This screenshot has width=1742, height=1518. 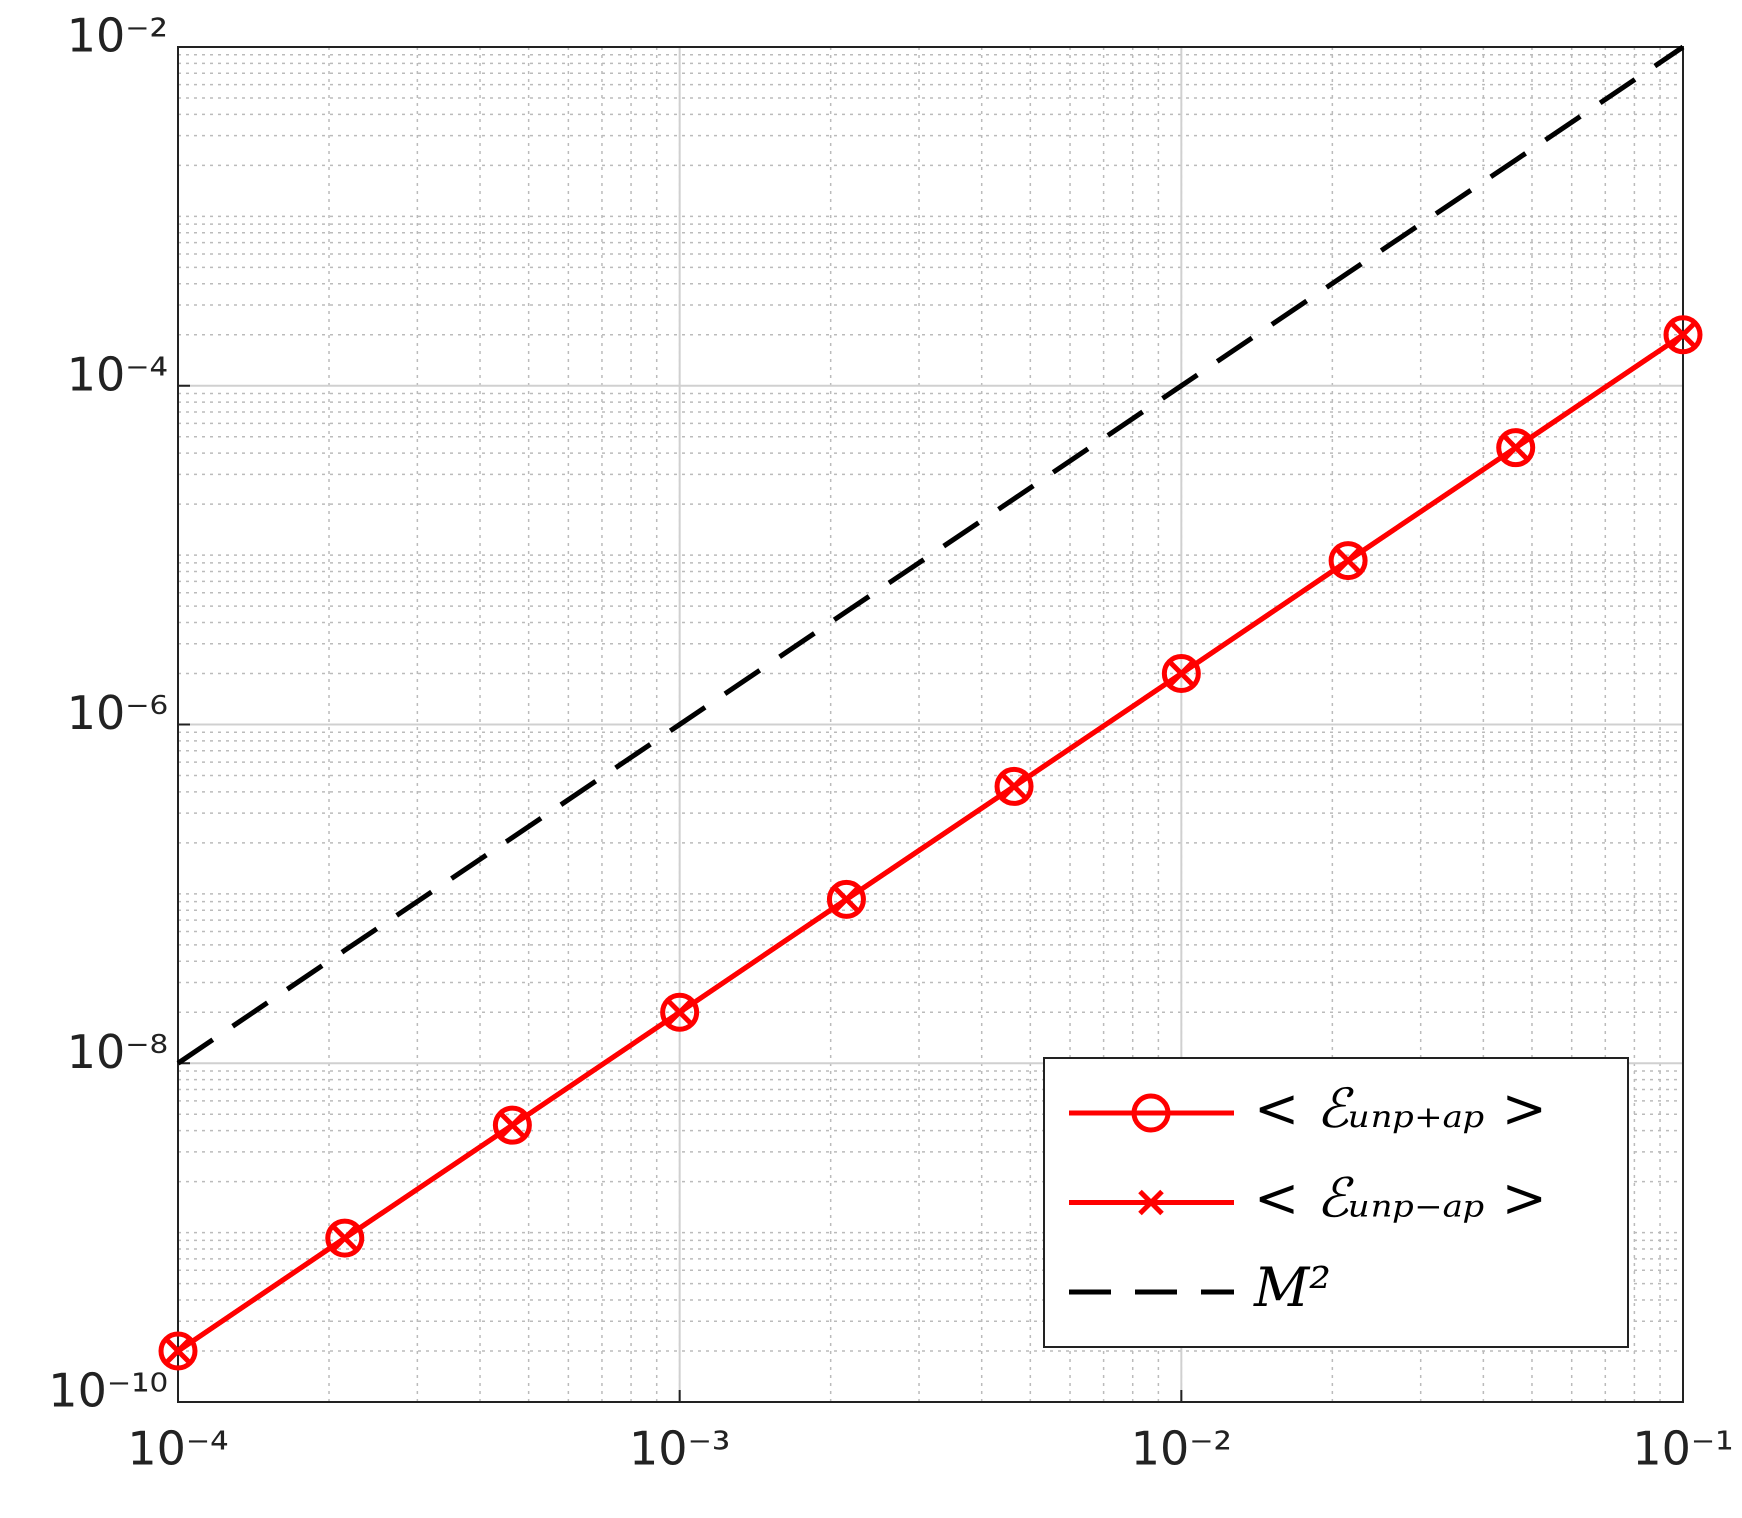 I want to click on y-tick-label: 10⁻⁸, so click(x=117, y=1052).